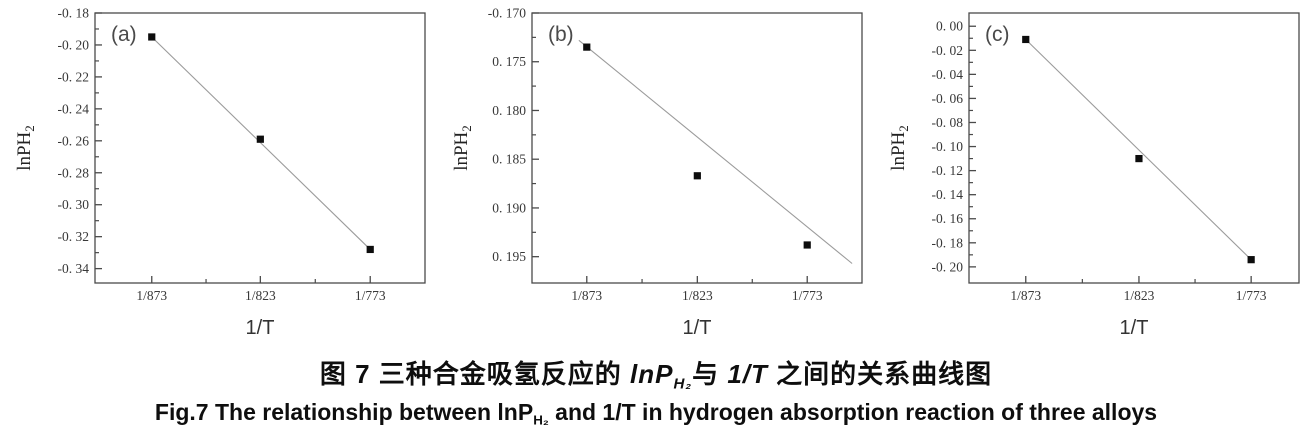 Image resolution: width=1312 pixels, height=440 pixels. I want to click on y-tick-label: 0. 185, so click(509, 159).